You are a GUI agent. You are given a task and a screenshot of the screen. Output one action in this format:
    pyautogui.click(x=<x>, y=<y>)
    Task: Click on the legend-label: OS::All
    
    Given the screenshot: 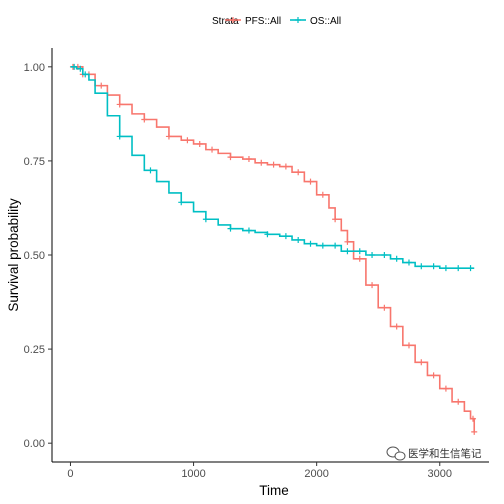 What is the action you would take?
    pyautogui.click(x=325, y=21)
    